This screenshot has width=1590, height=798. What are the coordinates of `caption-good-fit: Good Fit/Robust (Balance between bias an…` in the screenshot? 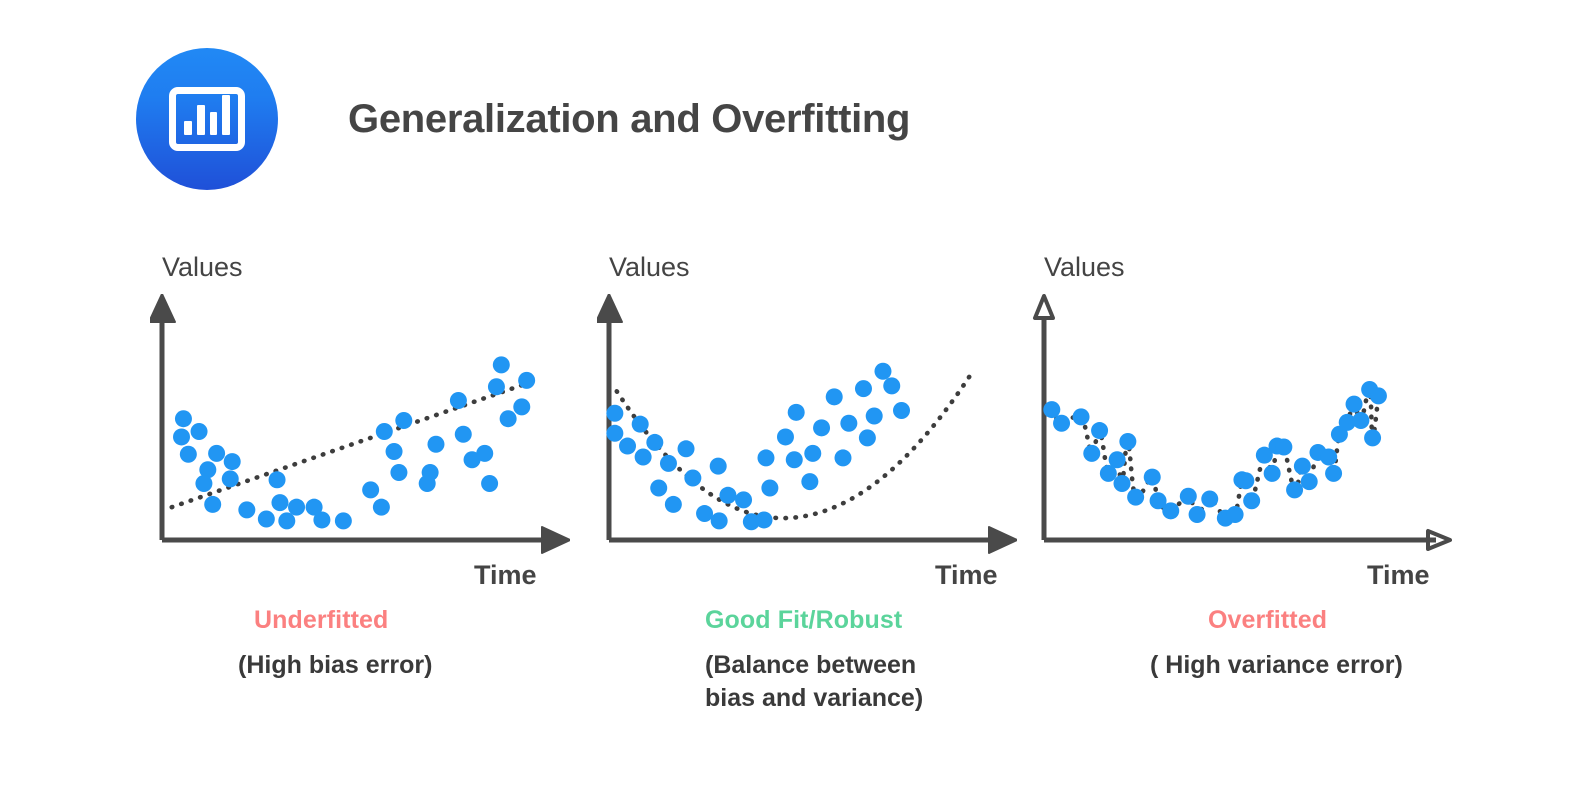 It's located at (871, 661).